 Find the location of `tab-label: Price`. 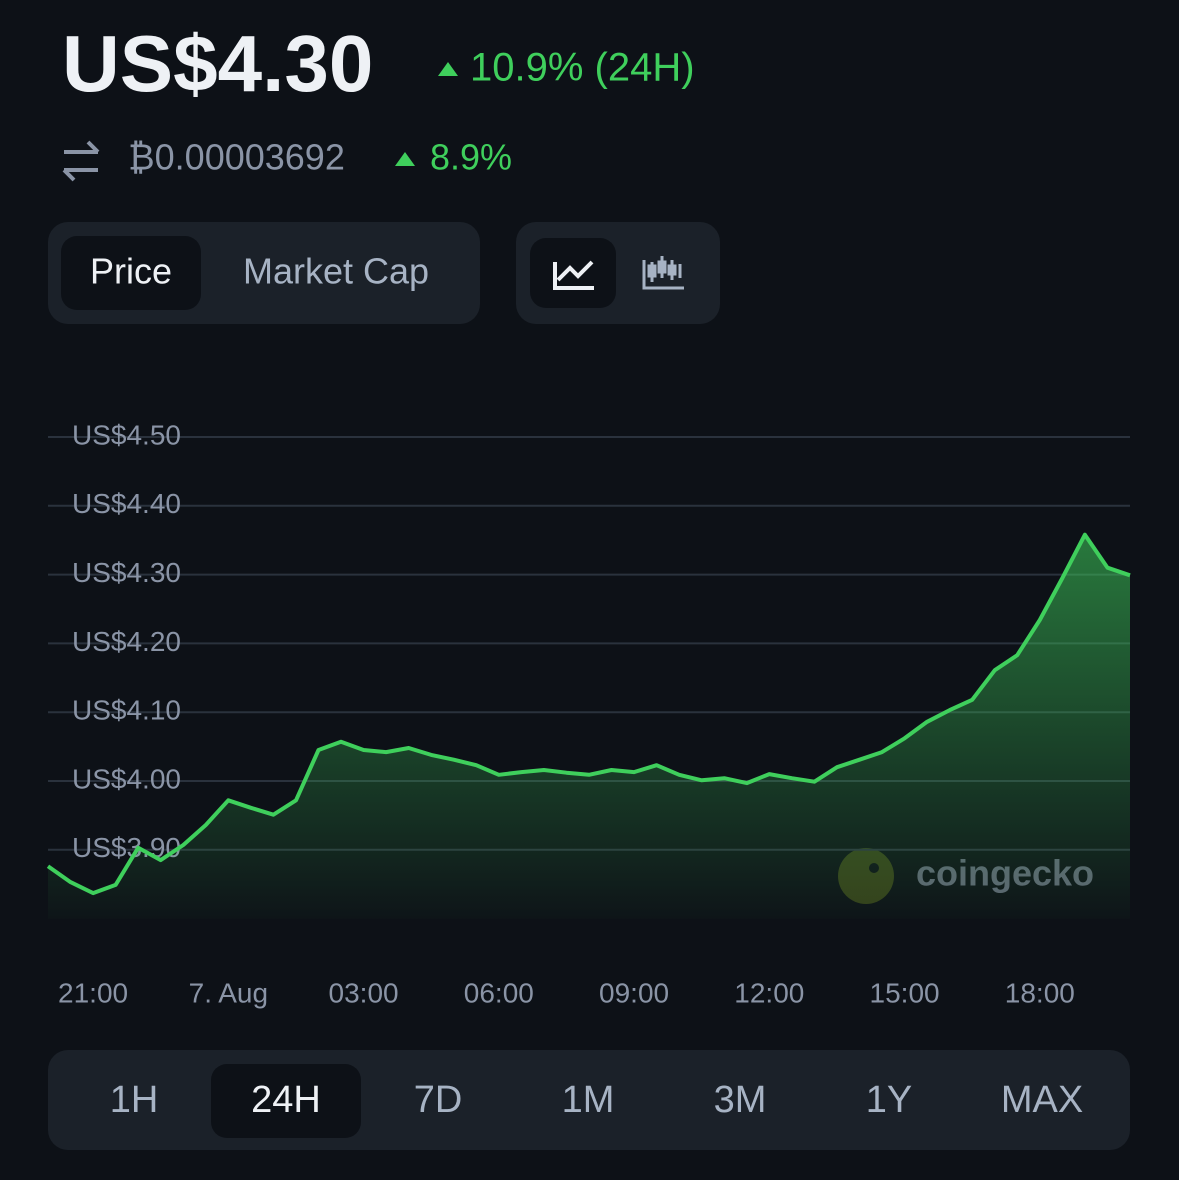

tab-label: Price is located at coordinates (131, 271).